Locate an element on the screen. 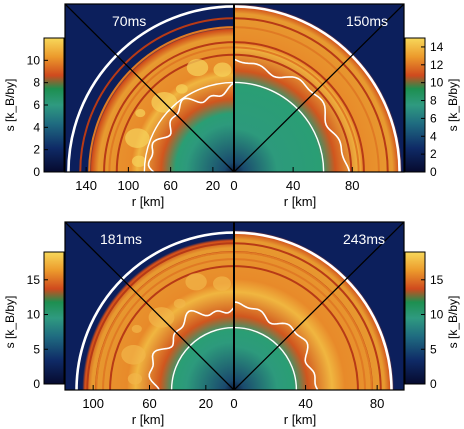 Image resolution: width=464 pixels, height=429 pixels. diagonal-line-left-bottom is located at coordinates (150, 306).